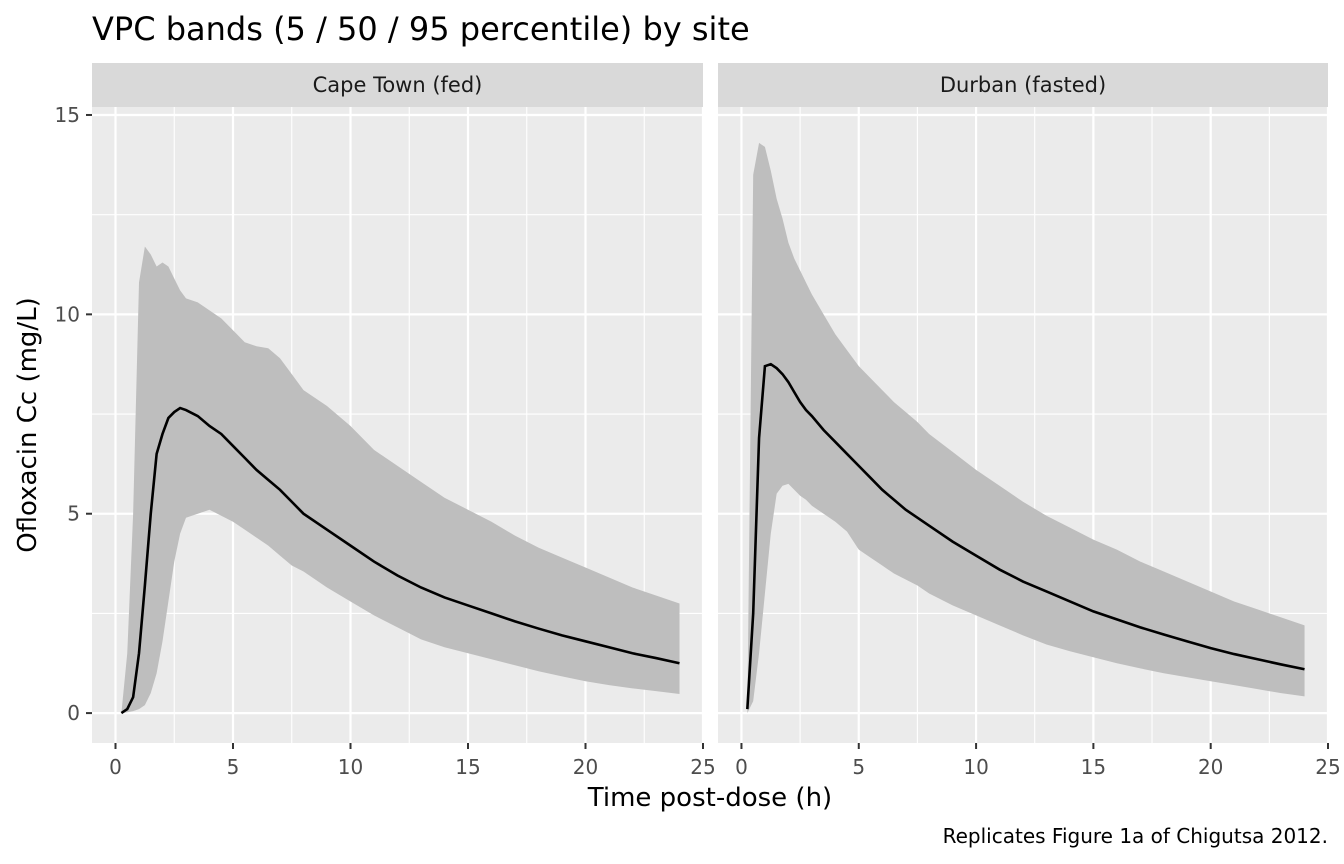 This screenshot has height=864, width=1344. What do you see at coordinates (67, 115) in the screenshot?
I see `y-tick-label: 15` at bounding box center [67, 115].